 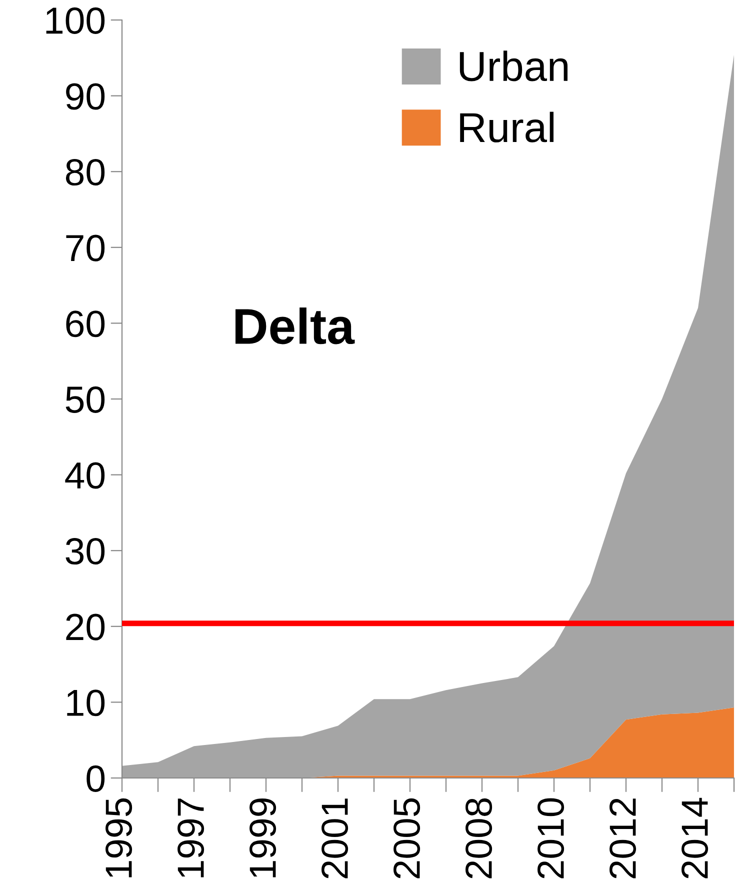 What do you see at coordinates (85, 96) in the screenshot?
I see `y-tick-label: 90` at bounding box center [85, 96].